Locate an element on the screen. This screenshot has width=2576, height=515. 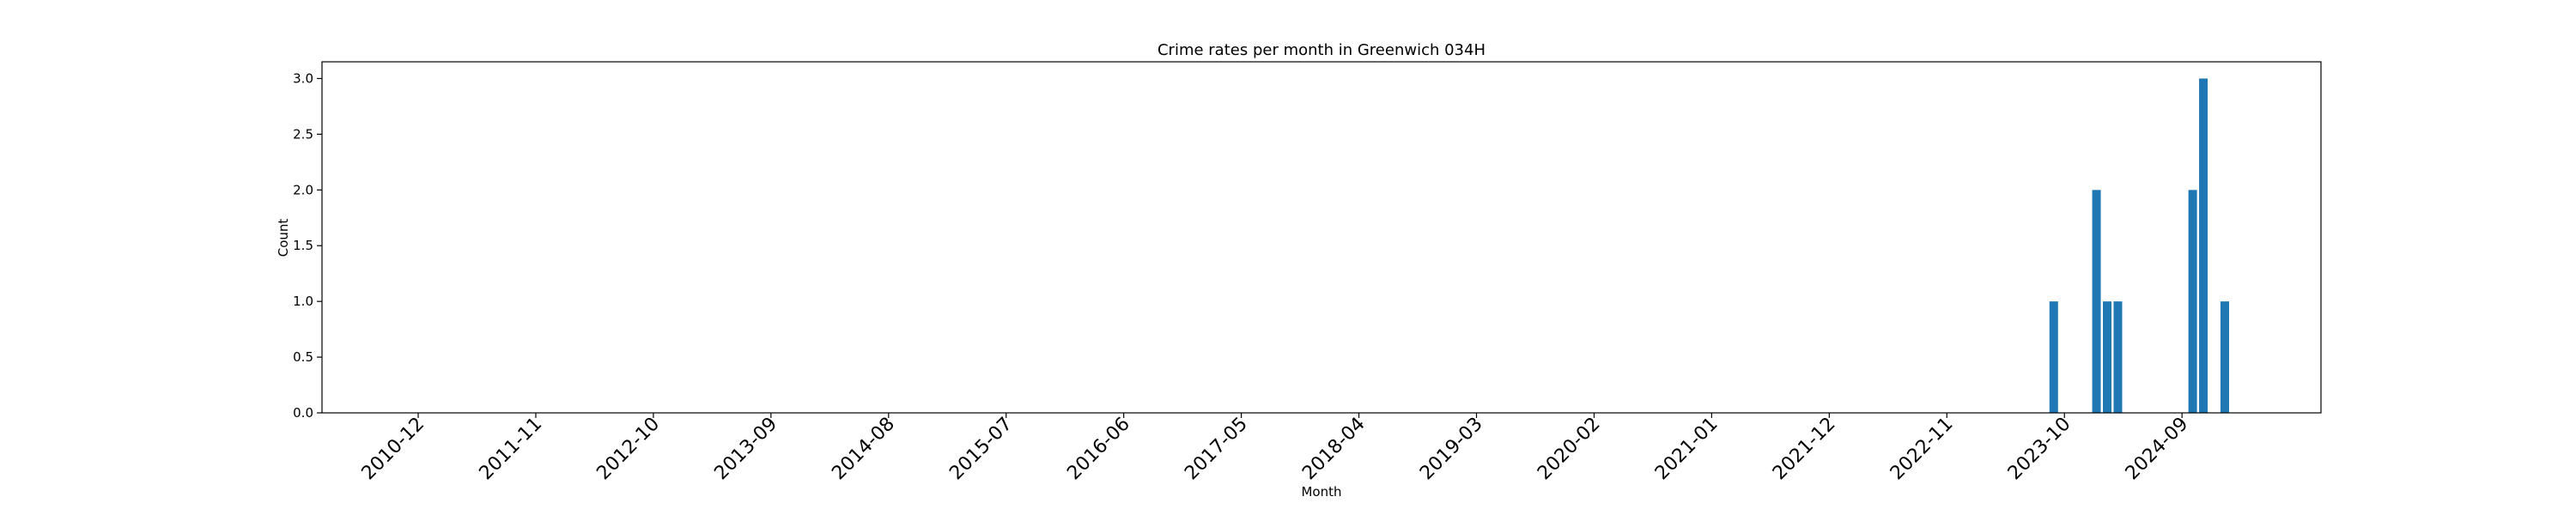
y-tick-label: 1.0 is located at coordinates (303, 301).